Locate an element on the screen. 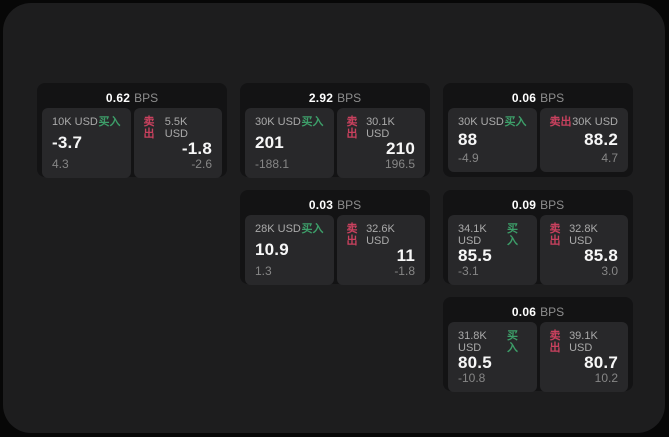 The height and width of the screenshot is (437, 669). buy-tile: 28K USD 买入 10.9 1.3 is located at coordinates (289, 250).